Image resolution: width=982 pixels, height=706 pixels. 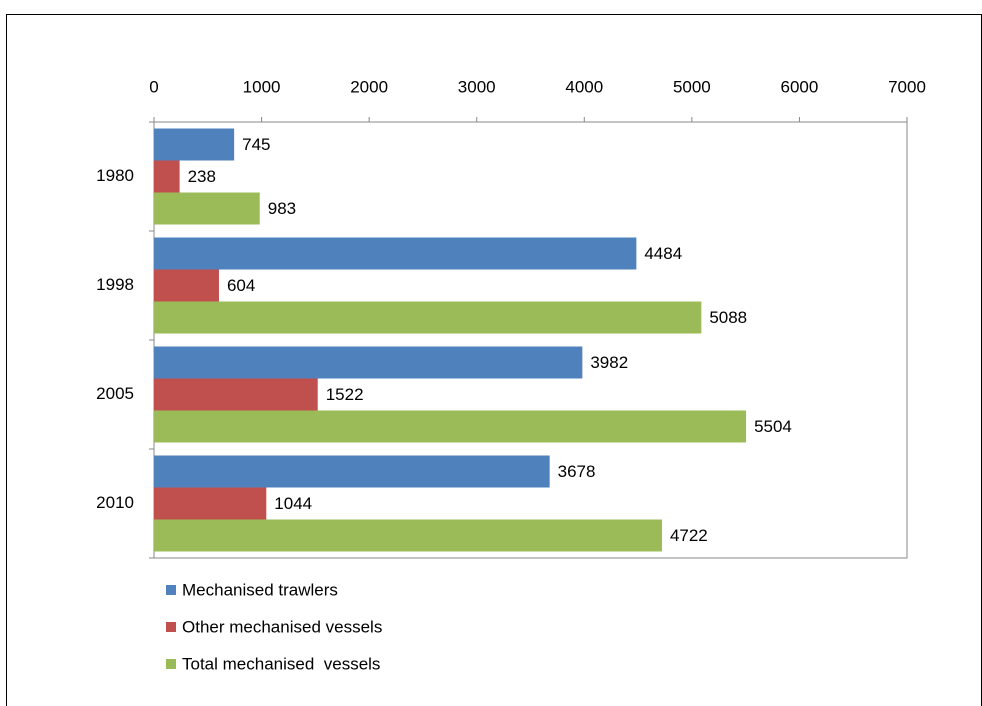 I want to click on data-label: 3982, so click(x=609, y=362).